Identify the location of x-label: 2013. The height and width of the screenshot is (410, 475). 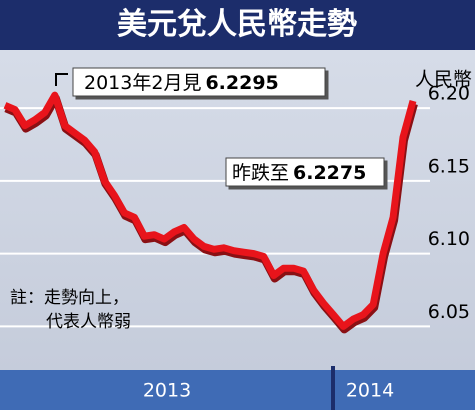
(167, 391).